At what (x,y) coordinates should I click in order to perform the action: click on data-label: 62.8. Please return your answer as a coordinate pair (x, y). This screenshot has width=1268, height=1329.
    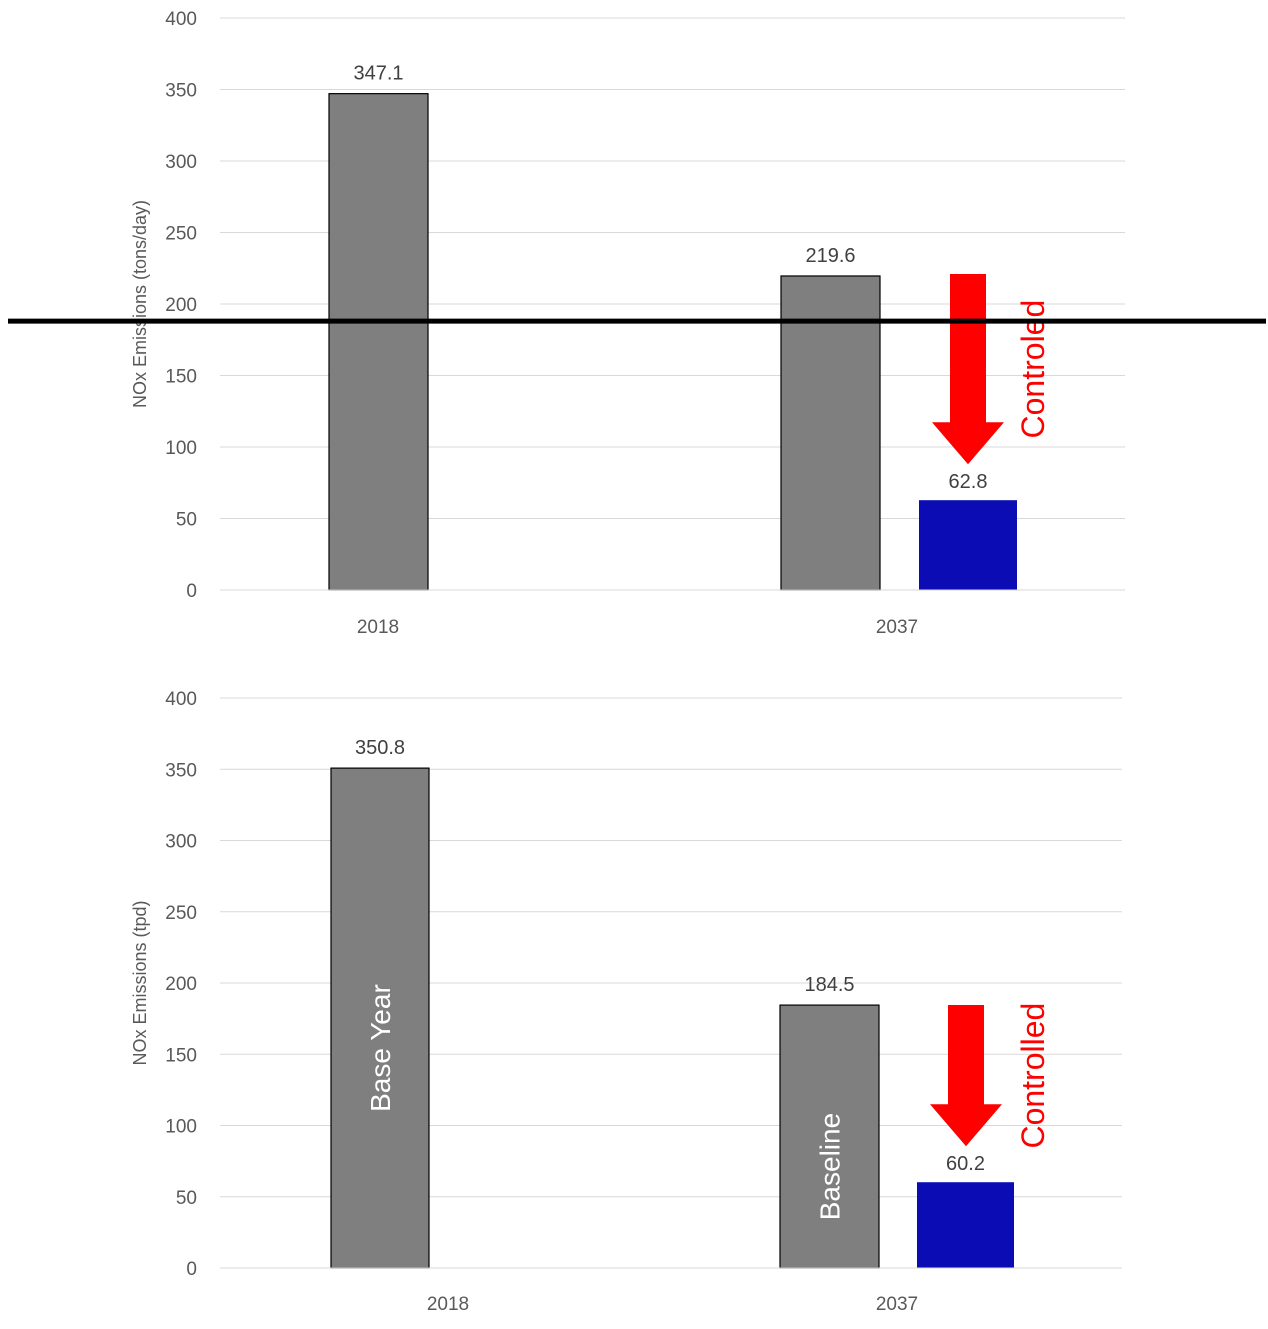
    Looking at the image, I should click on (968, 482).